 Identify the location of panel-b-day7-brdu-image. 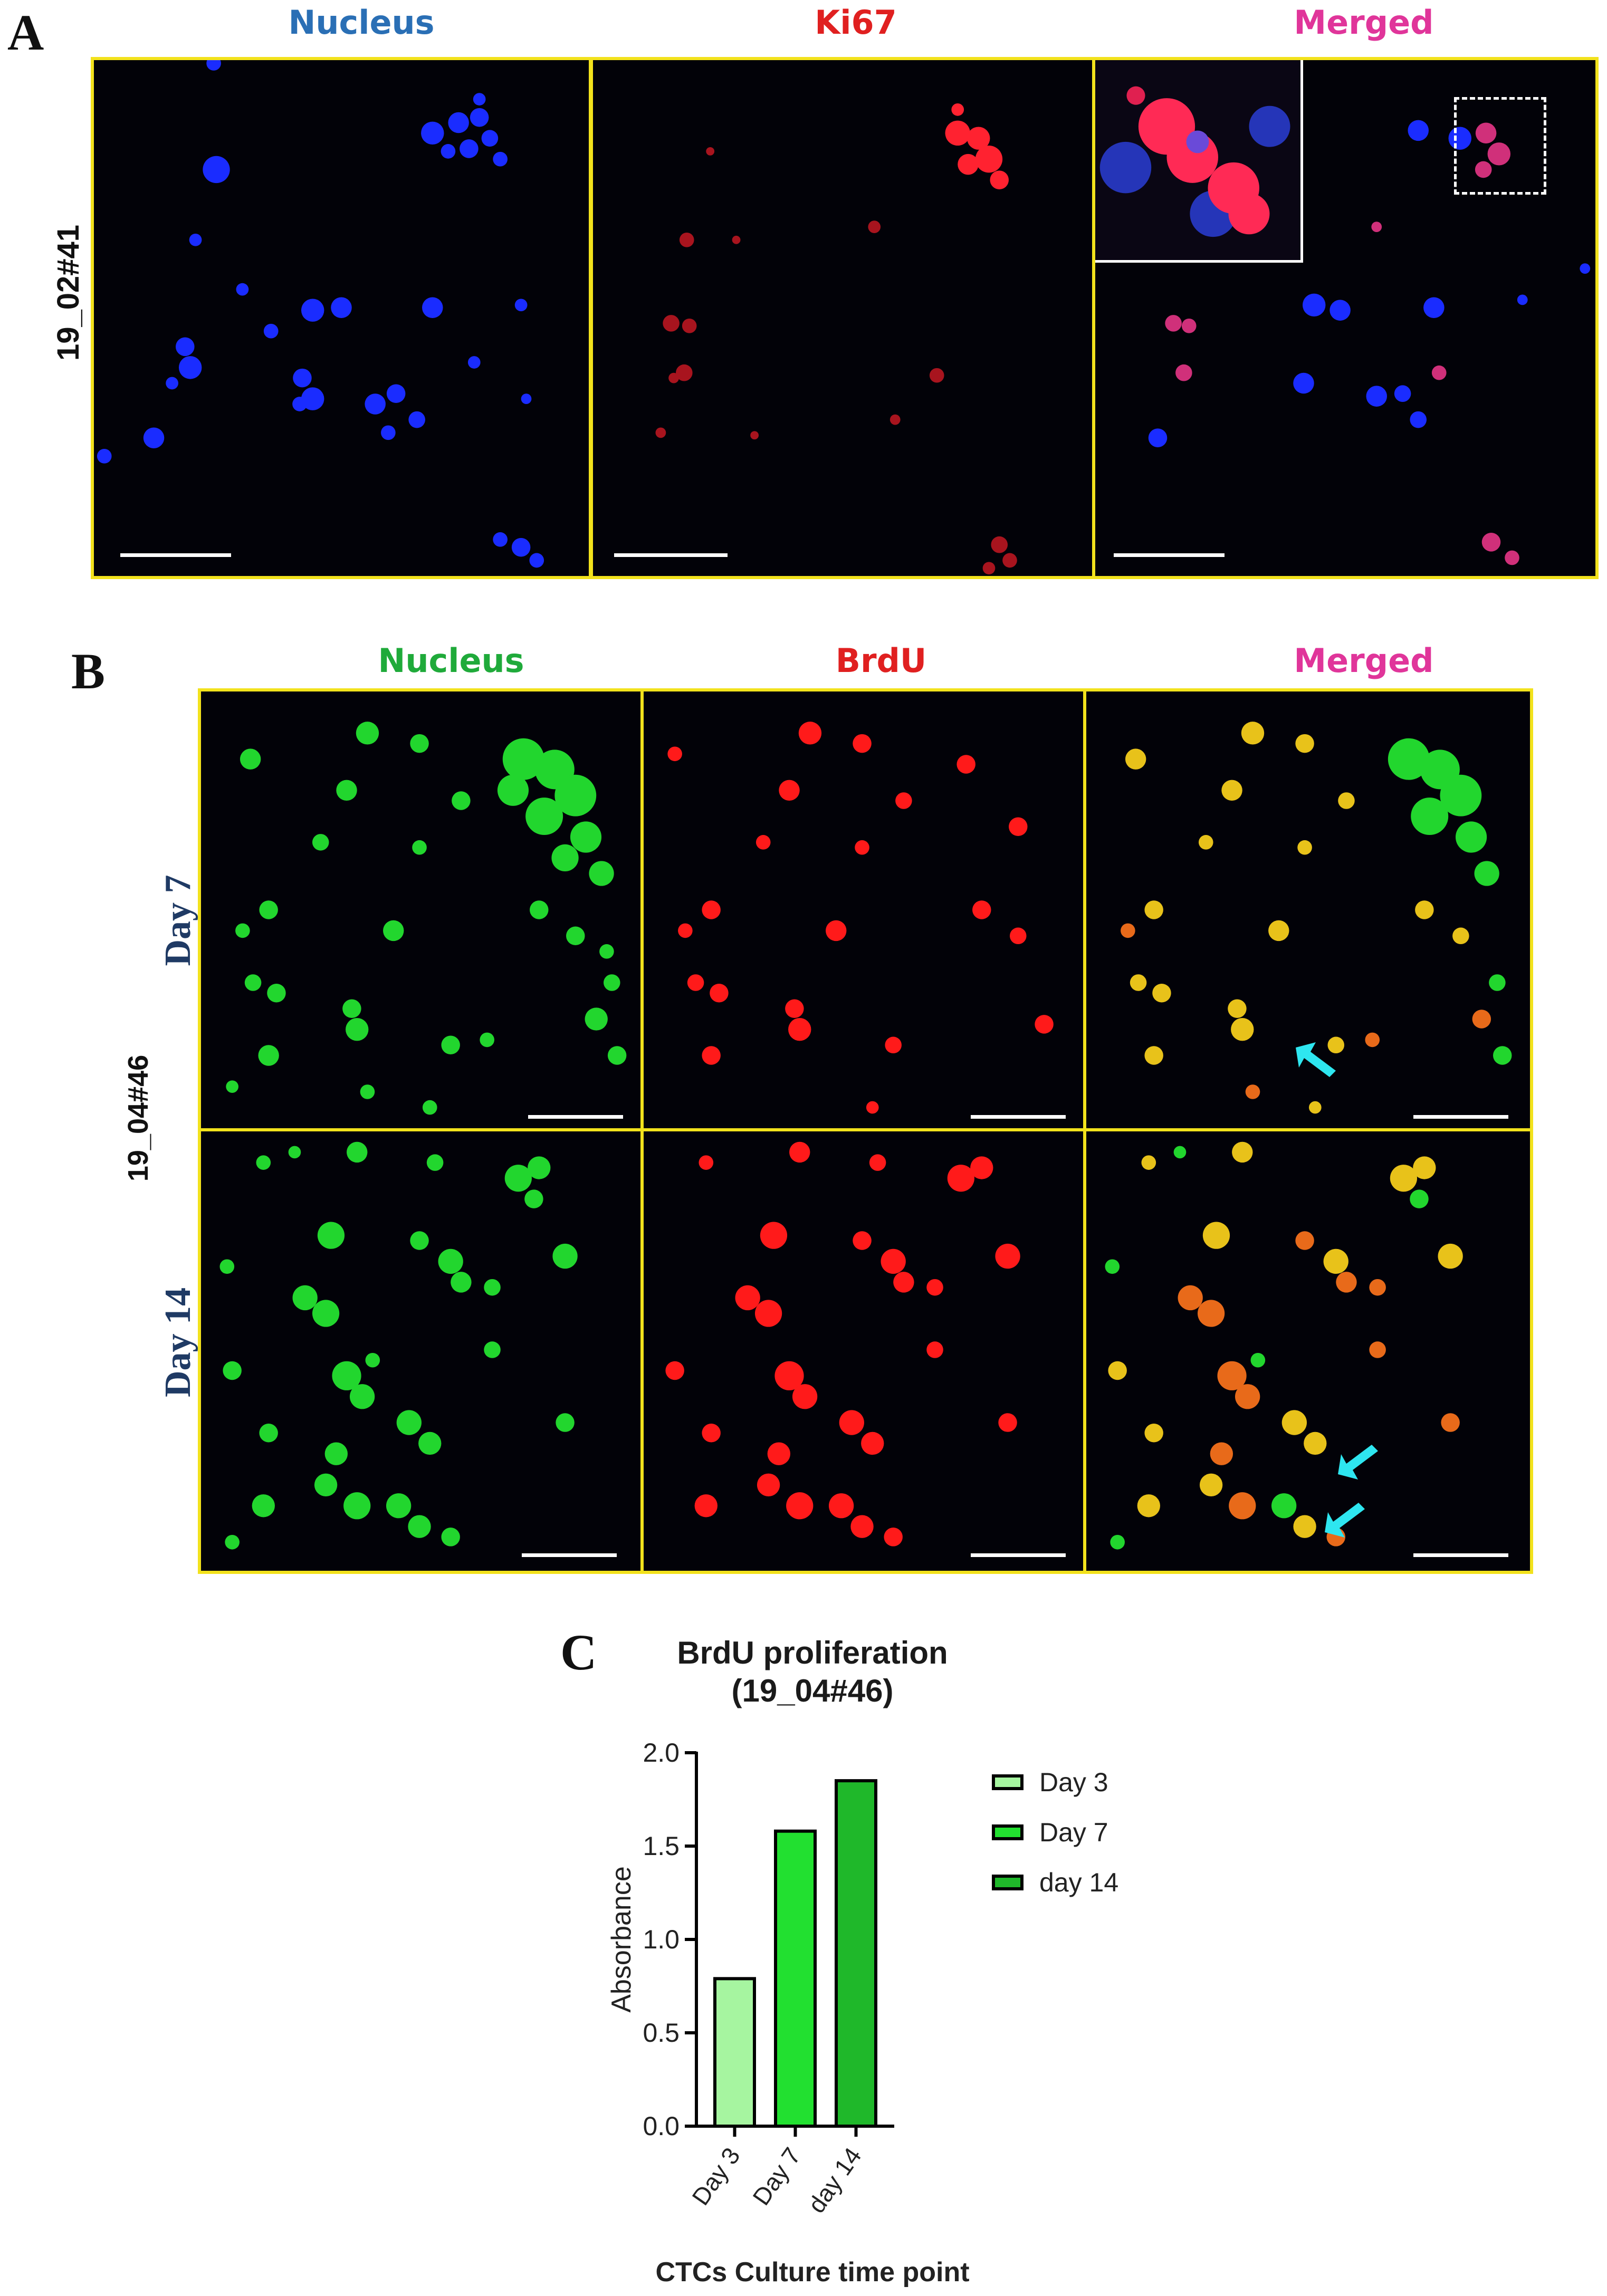
(863, 909).